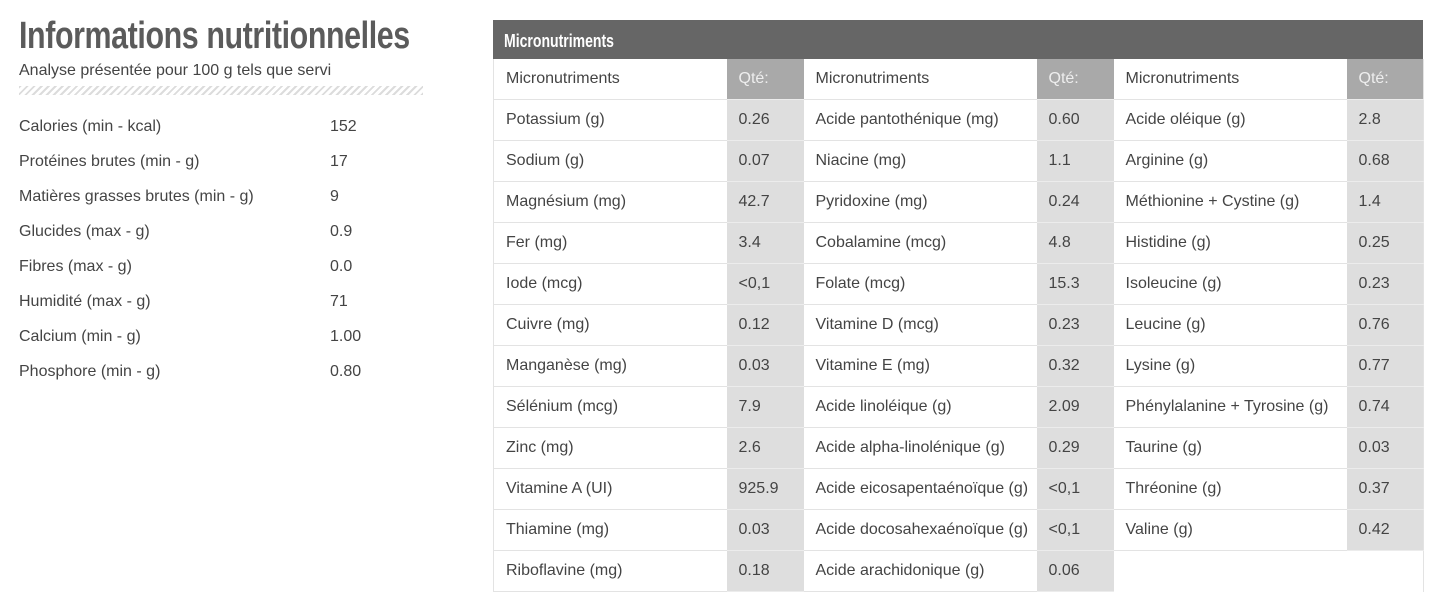  What do you see at coordinates (221, 371) in the screenshot?
I see `nutrition-row: Phosphore (min - g) 0.80` at bounding box center [221, 371].